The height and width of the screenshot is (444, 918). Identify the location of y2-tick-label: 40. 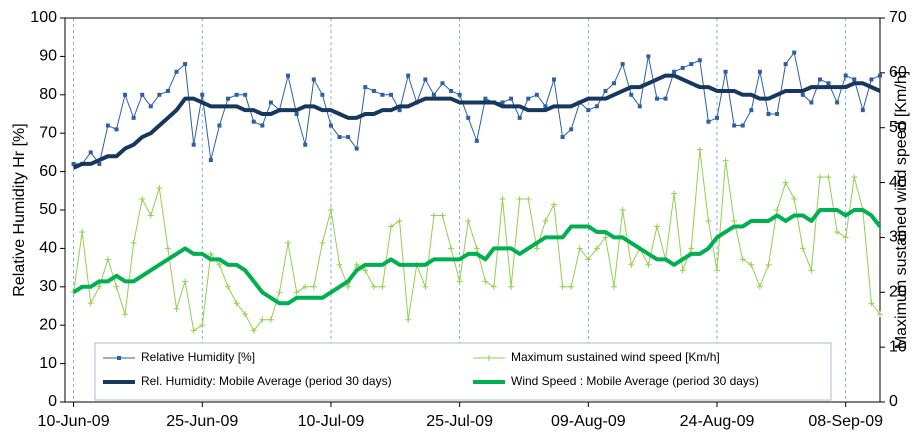
(898, 182).